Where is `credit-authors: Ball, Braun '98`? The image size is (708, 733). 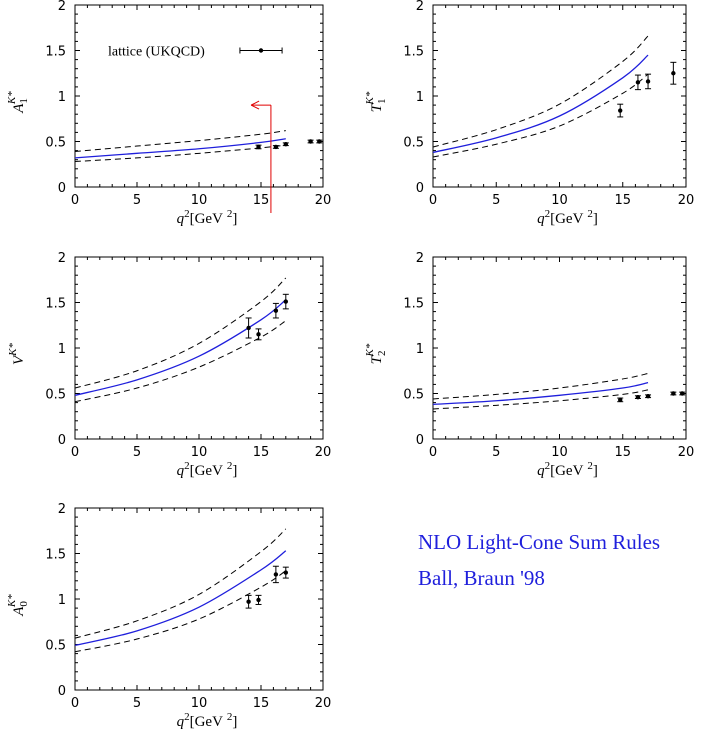
credit-authors: Ball, Braun '98 is located at coordinates (481, 578).